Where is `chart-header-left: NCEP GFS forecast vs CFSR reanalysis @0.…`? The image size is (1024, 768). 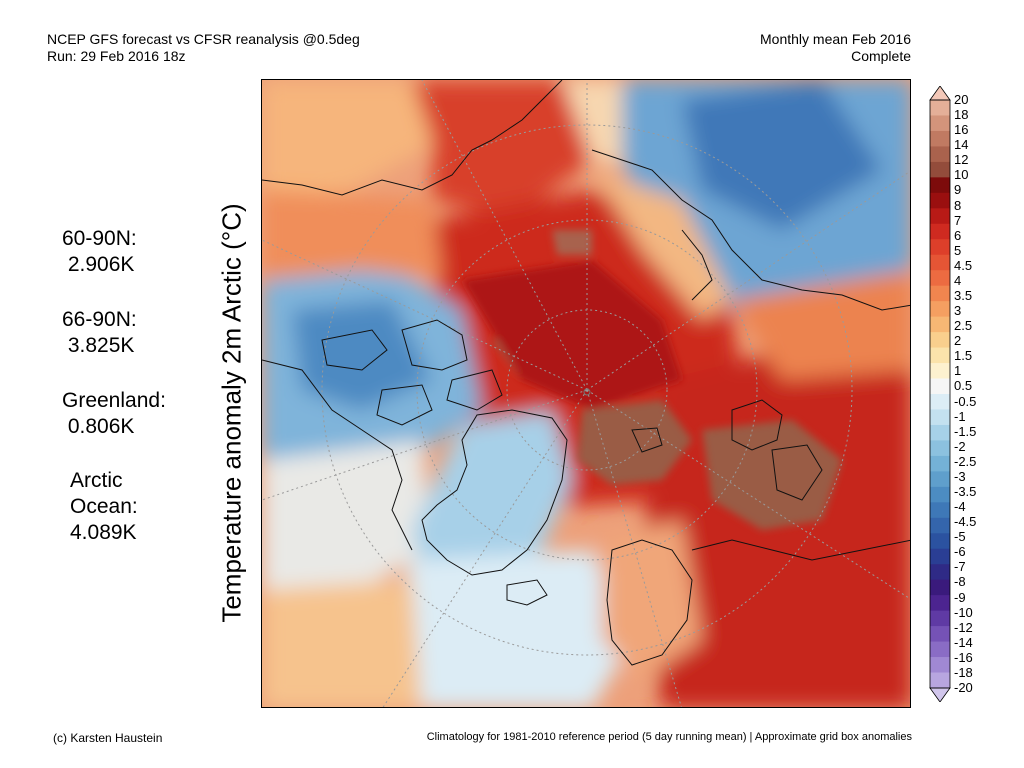
chart-header-left: NCEP GFS forecast vs CFSR reanalysis @0.… is located at coordinates (203, 48).